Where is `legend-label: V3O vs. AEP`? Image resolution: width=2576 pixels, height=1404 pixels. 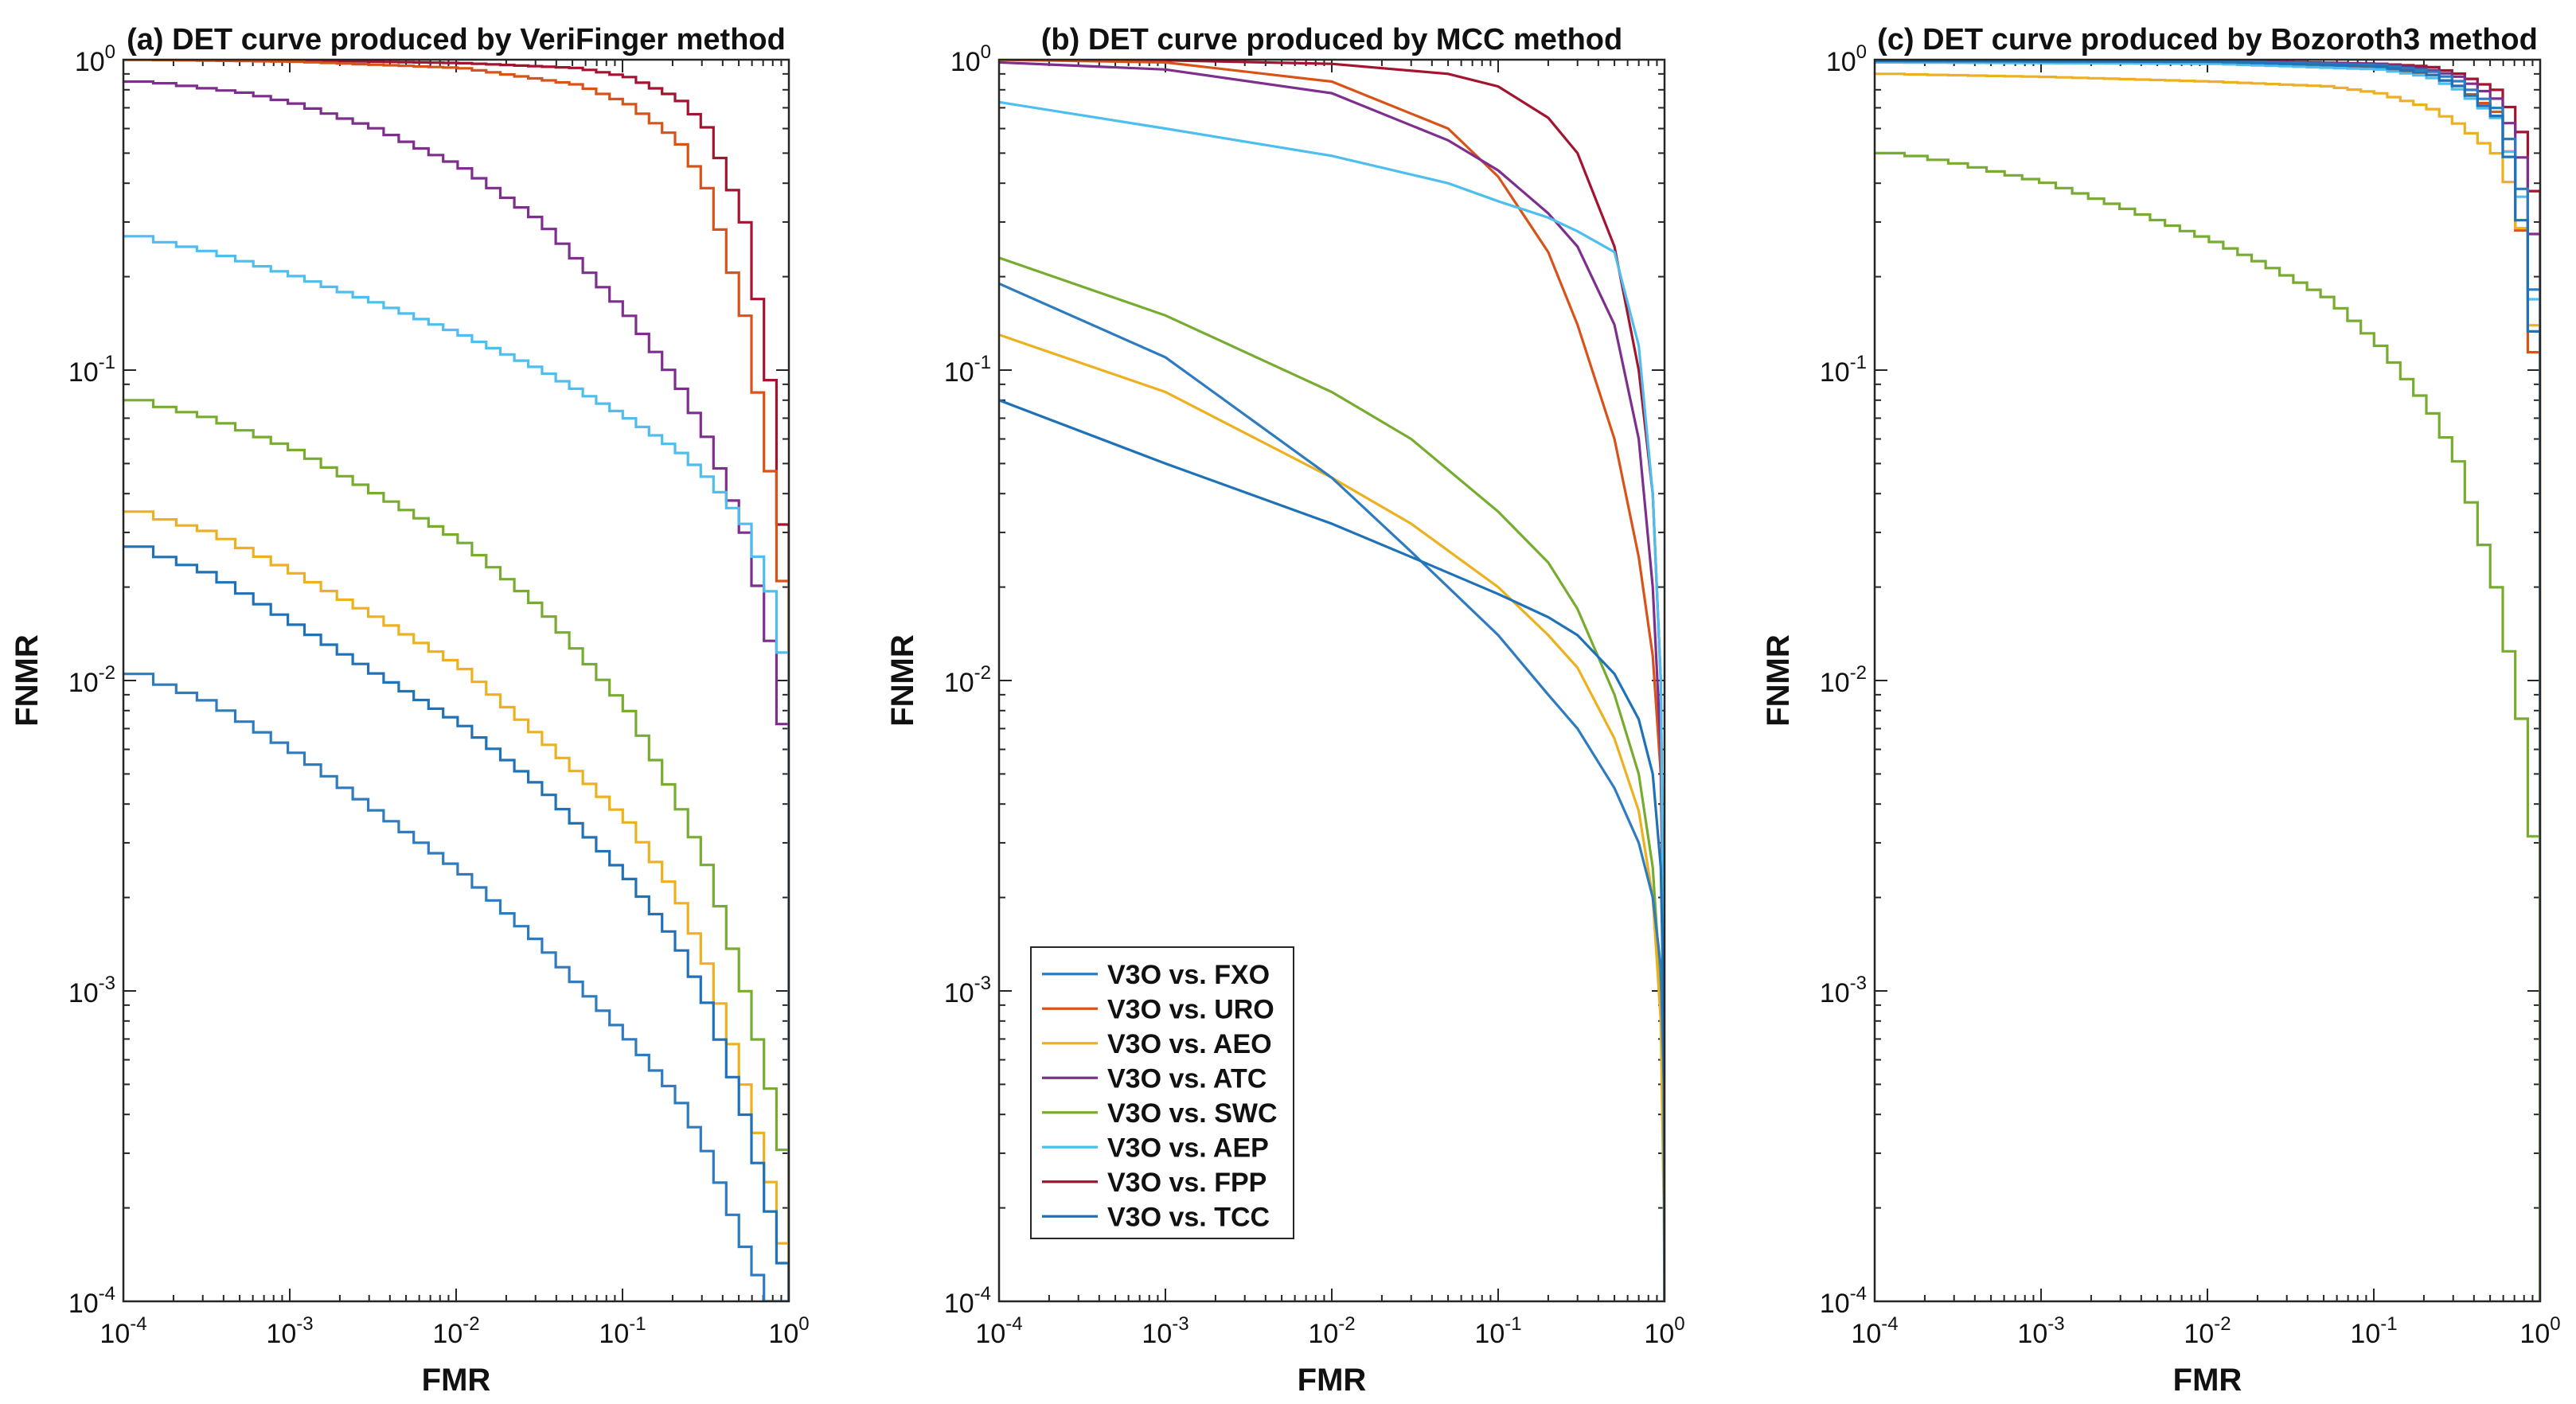 legend-label: V3O vs. AEP is located at coordinates (1188, 1148).